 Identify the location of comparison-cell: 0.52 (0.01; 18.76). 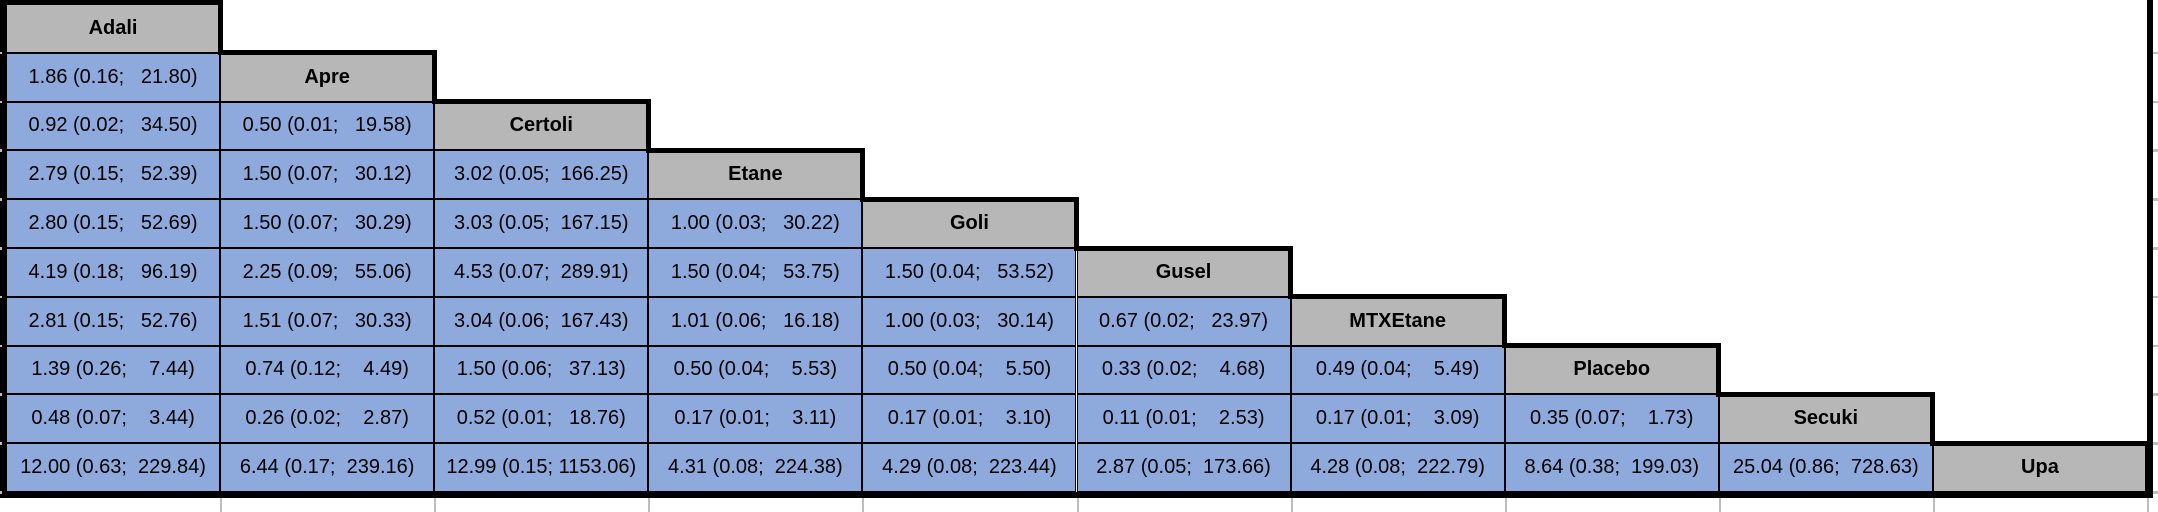
(541, 419).